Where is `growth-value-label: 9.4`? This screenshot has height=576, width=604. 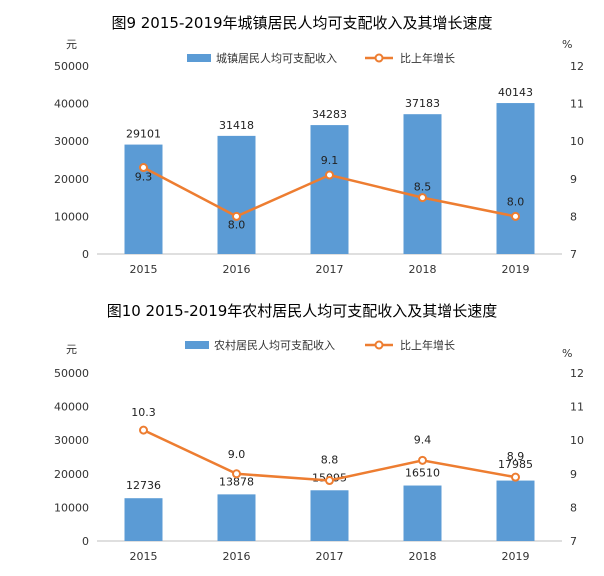
growth-value-label: 9.4 is located at coordinates (423, 439).